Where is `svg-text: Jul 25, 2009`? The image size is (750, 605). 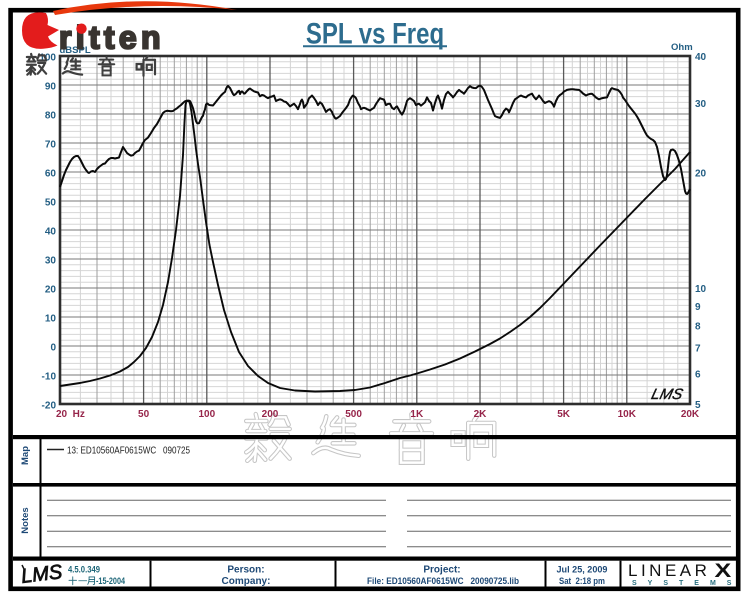
svg-text: Jul 25, 2009 is located at coordinates (582, 570).